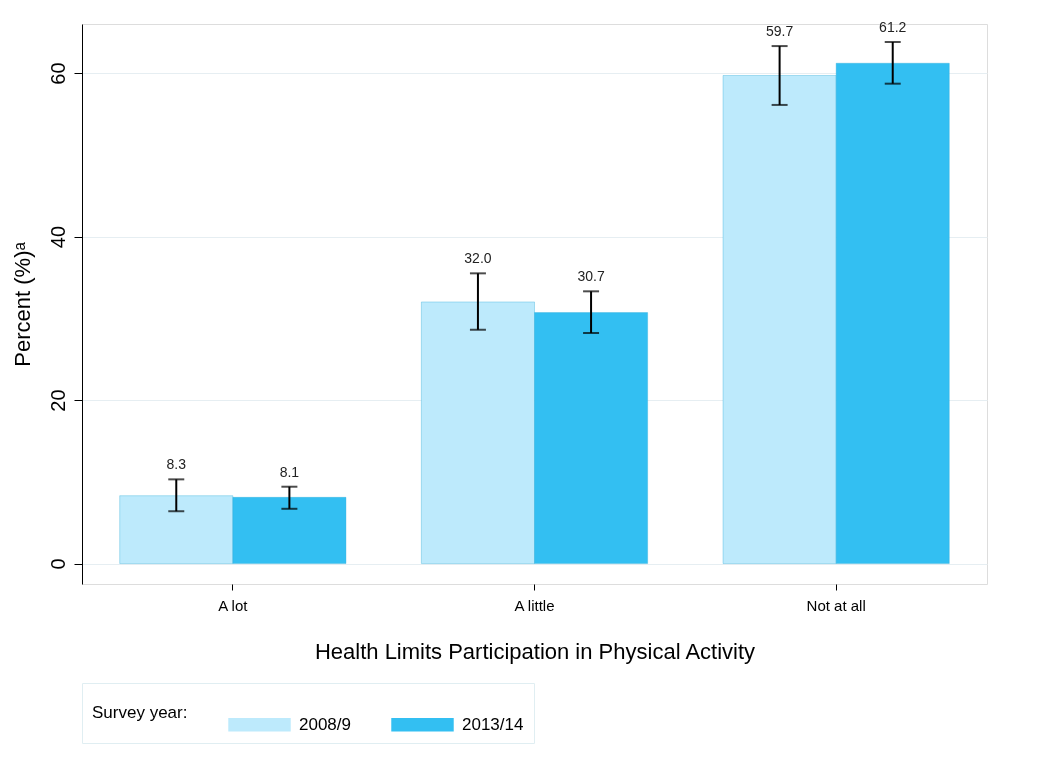 Image resolution: width=1050 pixels, height=769 pixels. What do you see at coordinates (233, 605) in the screenshot?
I see `x-tick-label: A lot` at bounding box center [233, 605].